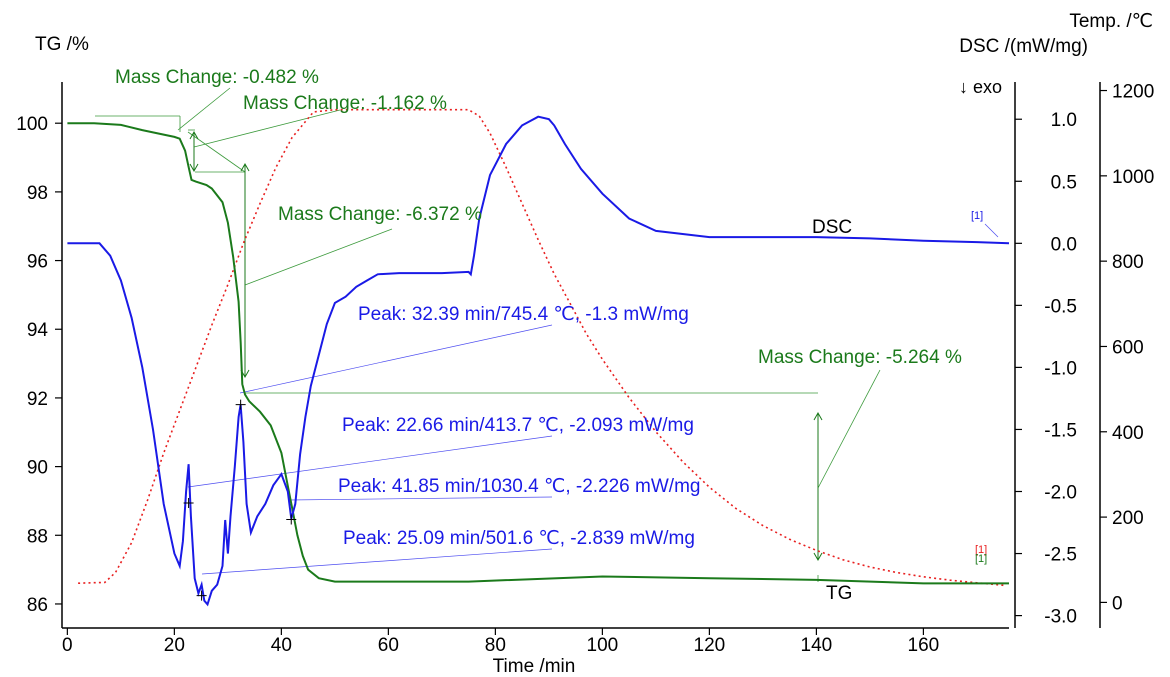 The height and width of the screenshot is (677, 1170). What do you see at coordinates (981, 550) in the screenshot?
I see `temp-end-marker: [1]` at bounding box center [981, 550].